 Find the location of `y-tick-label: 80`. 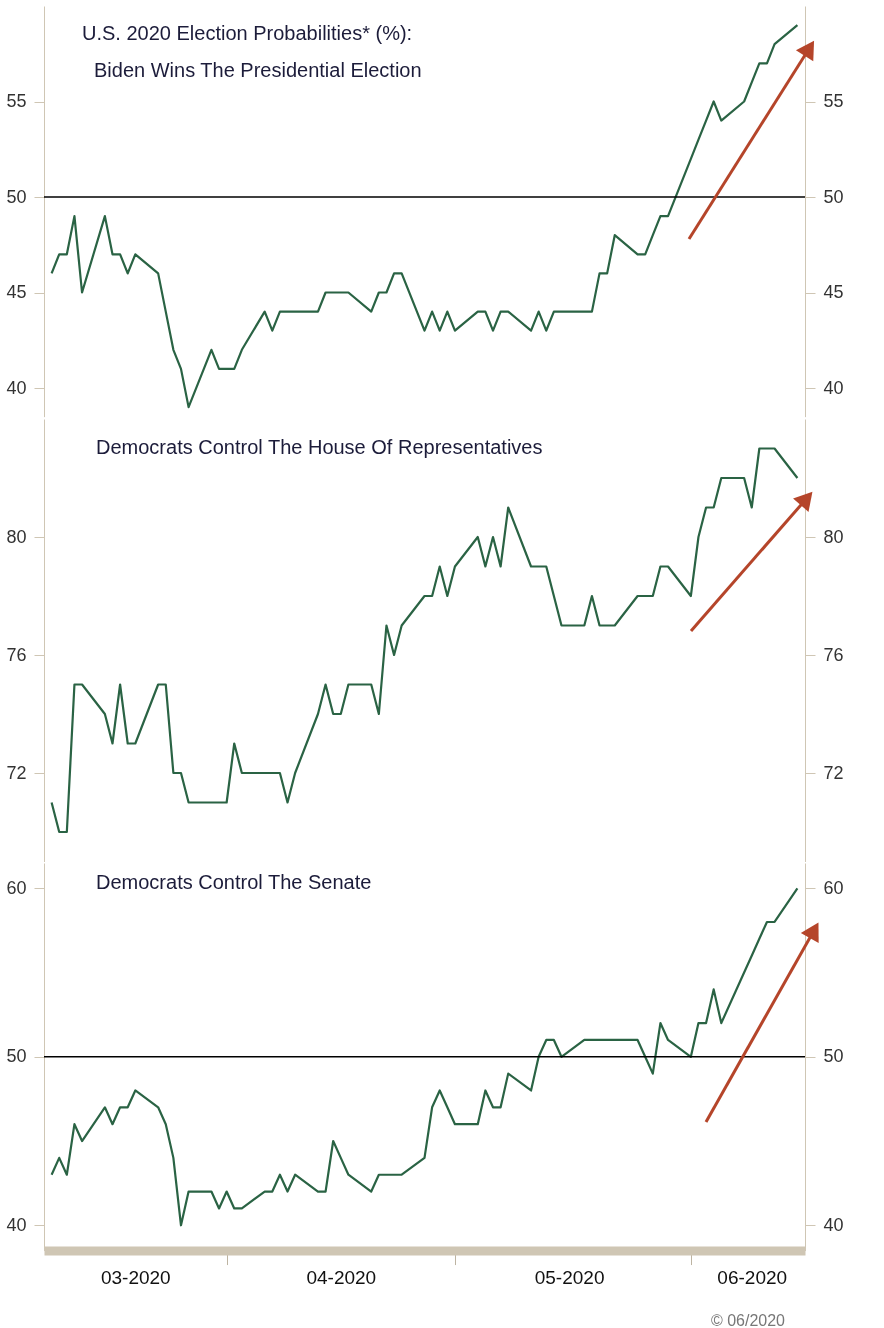

y-tick-label: 80 is located at coordinates (16, 536).